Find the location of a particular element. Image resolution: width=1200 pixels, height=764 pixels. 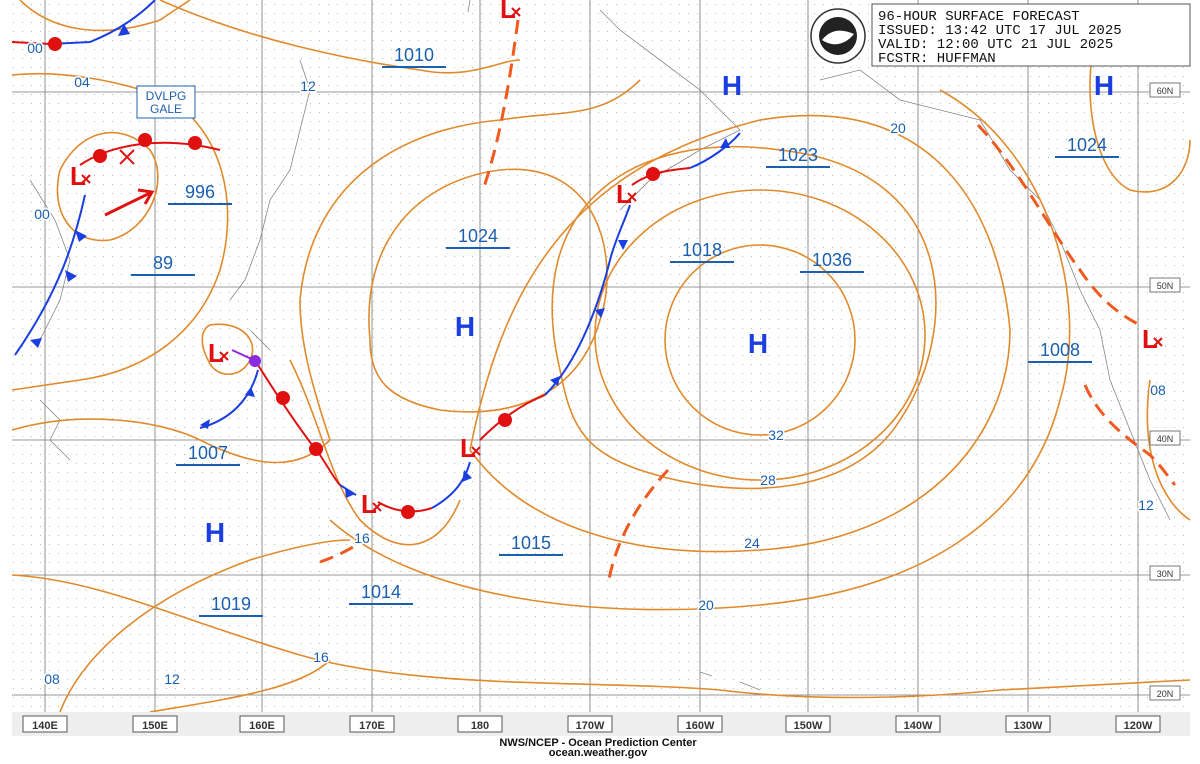

lat-label: 60N is located at coordinates (1165, 91).